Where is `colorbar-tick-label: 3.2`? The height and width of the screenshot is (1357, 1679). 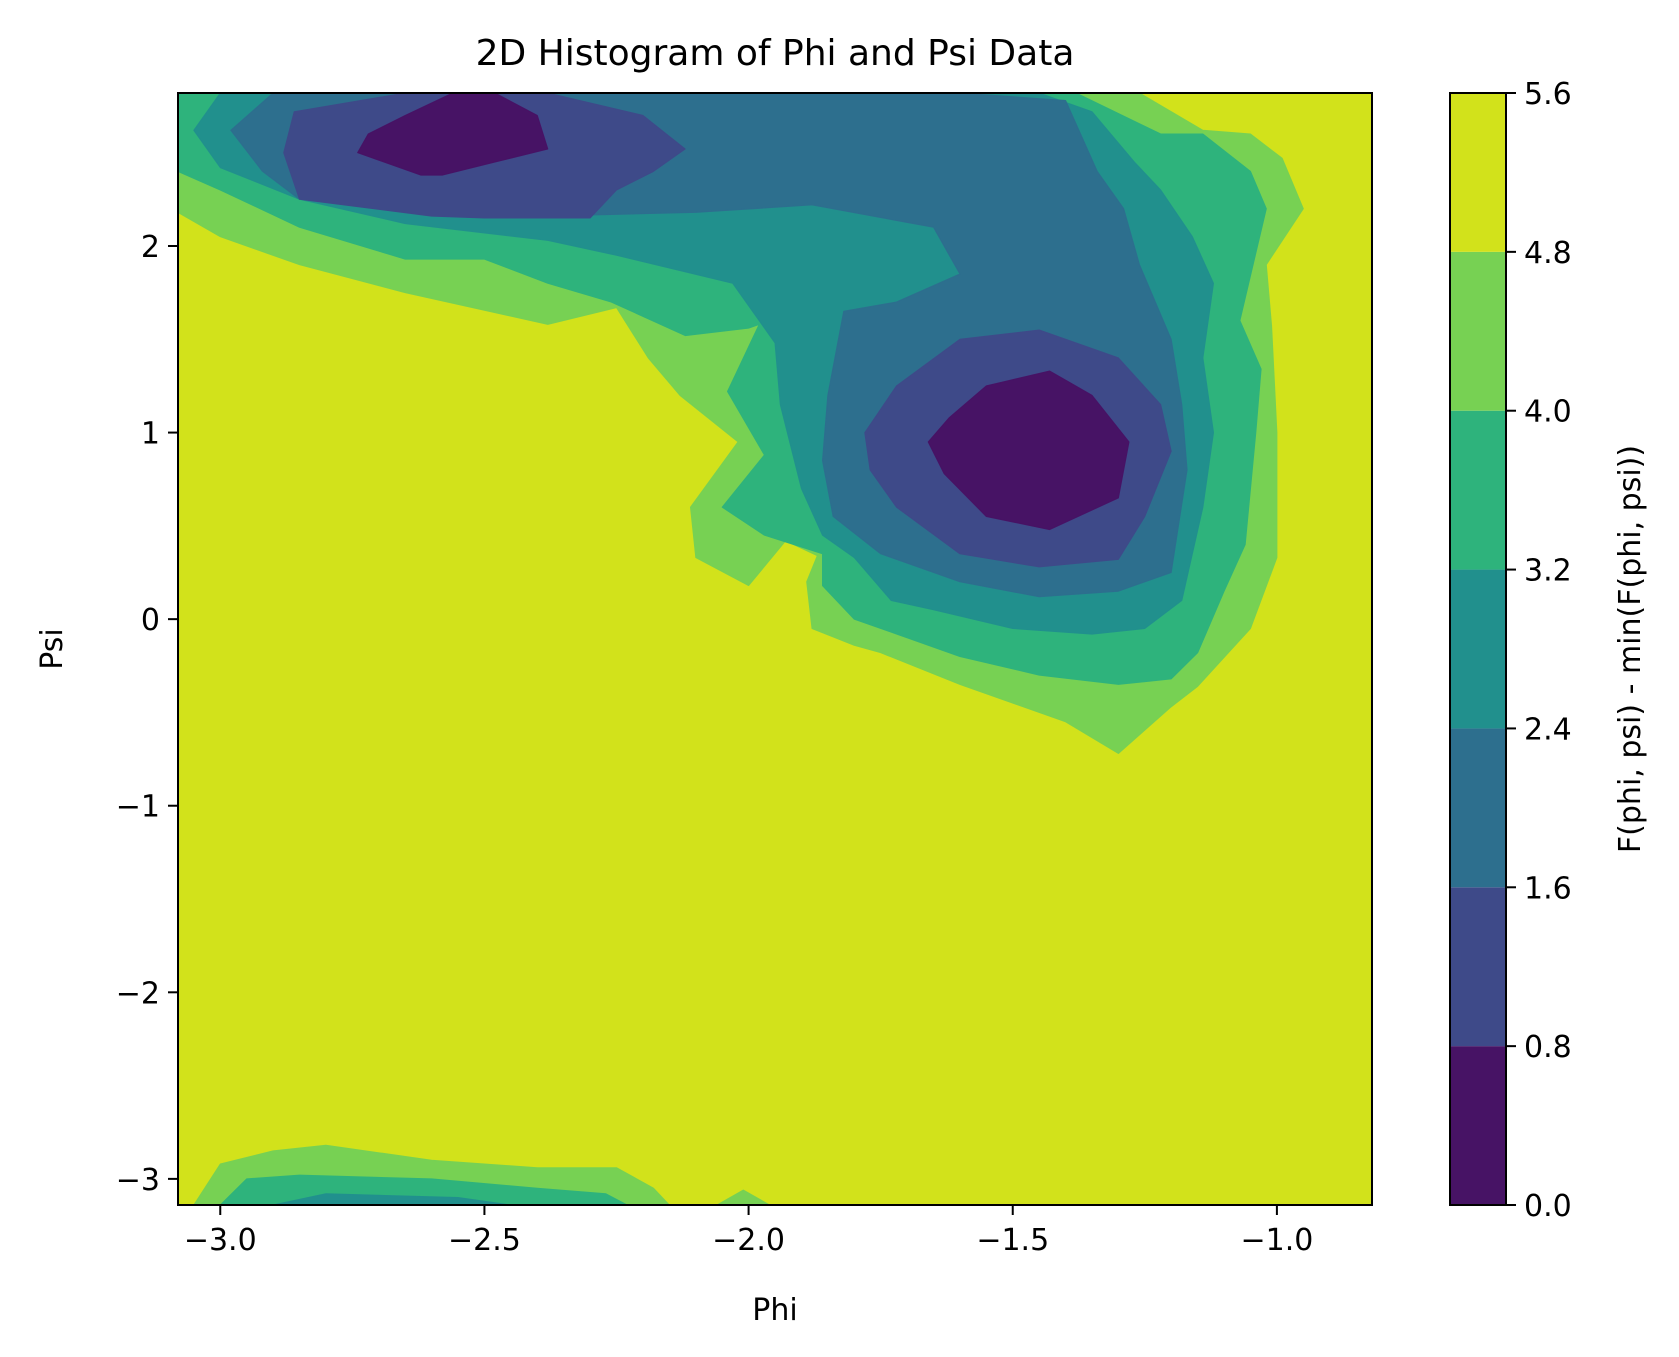 colorbar-tick-label: 3.2 is located at coordinates (1548, 571).